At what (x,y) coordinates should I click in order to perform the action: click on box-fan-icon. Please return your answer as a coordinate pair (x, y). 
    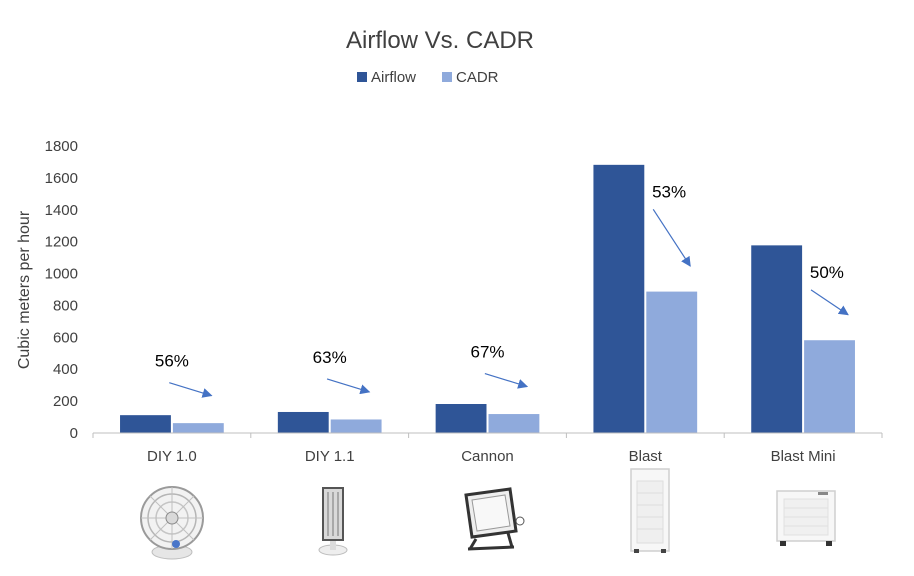
    Looking at the image, I should click on (333, 521).